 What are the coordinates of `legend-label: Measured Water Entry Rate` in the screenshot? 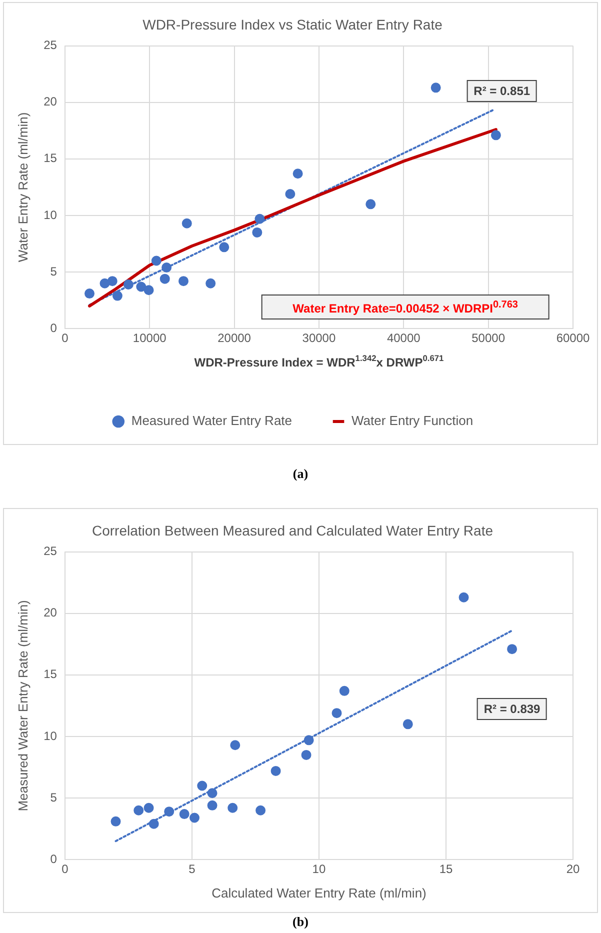 It's located at (211, 420).